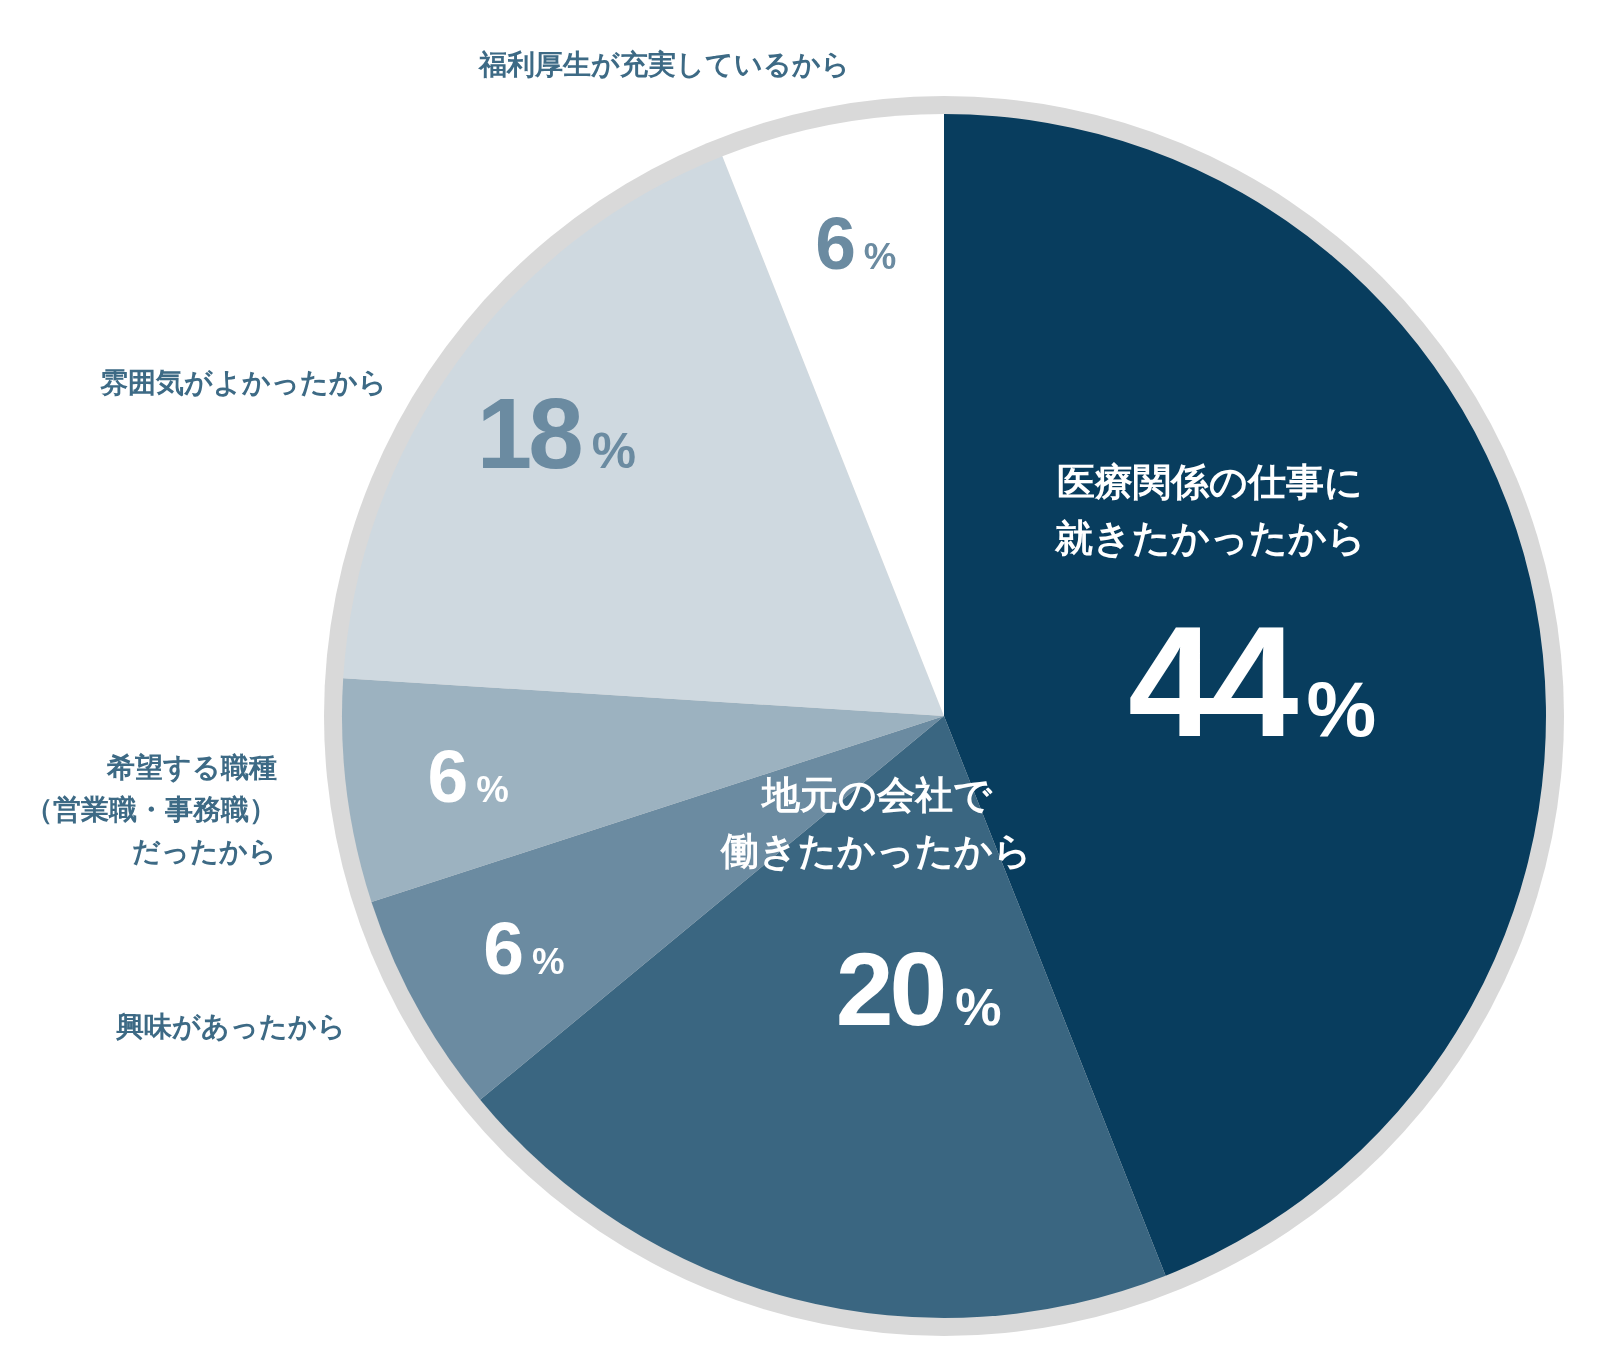 This screenshot has width=1600, height=1360. Describe the element at coordinates (150, 810) in the screenshot. I see `slice-label: 希望する職種（営業職・事務職）だったから` at that location.